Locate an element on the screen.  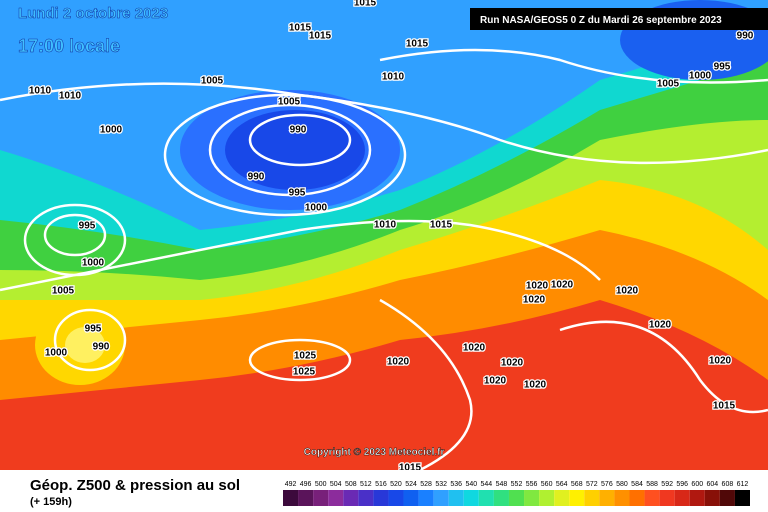
band is located at coordinates (295, 150).